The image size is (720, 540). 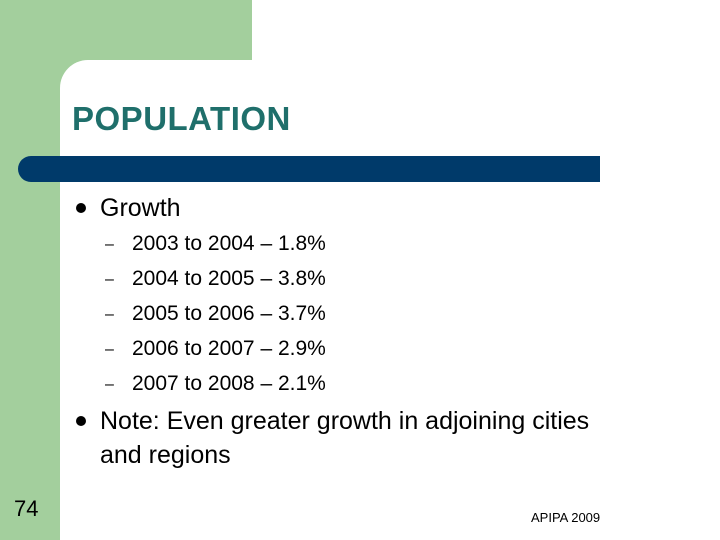 What do you see at coordinates (181, 118) in the screenshot?
I see `slide-title: POPULATION` at bounding box center [181, 118].